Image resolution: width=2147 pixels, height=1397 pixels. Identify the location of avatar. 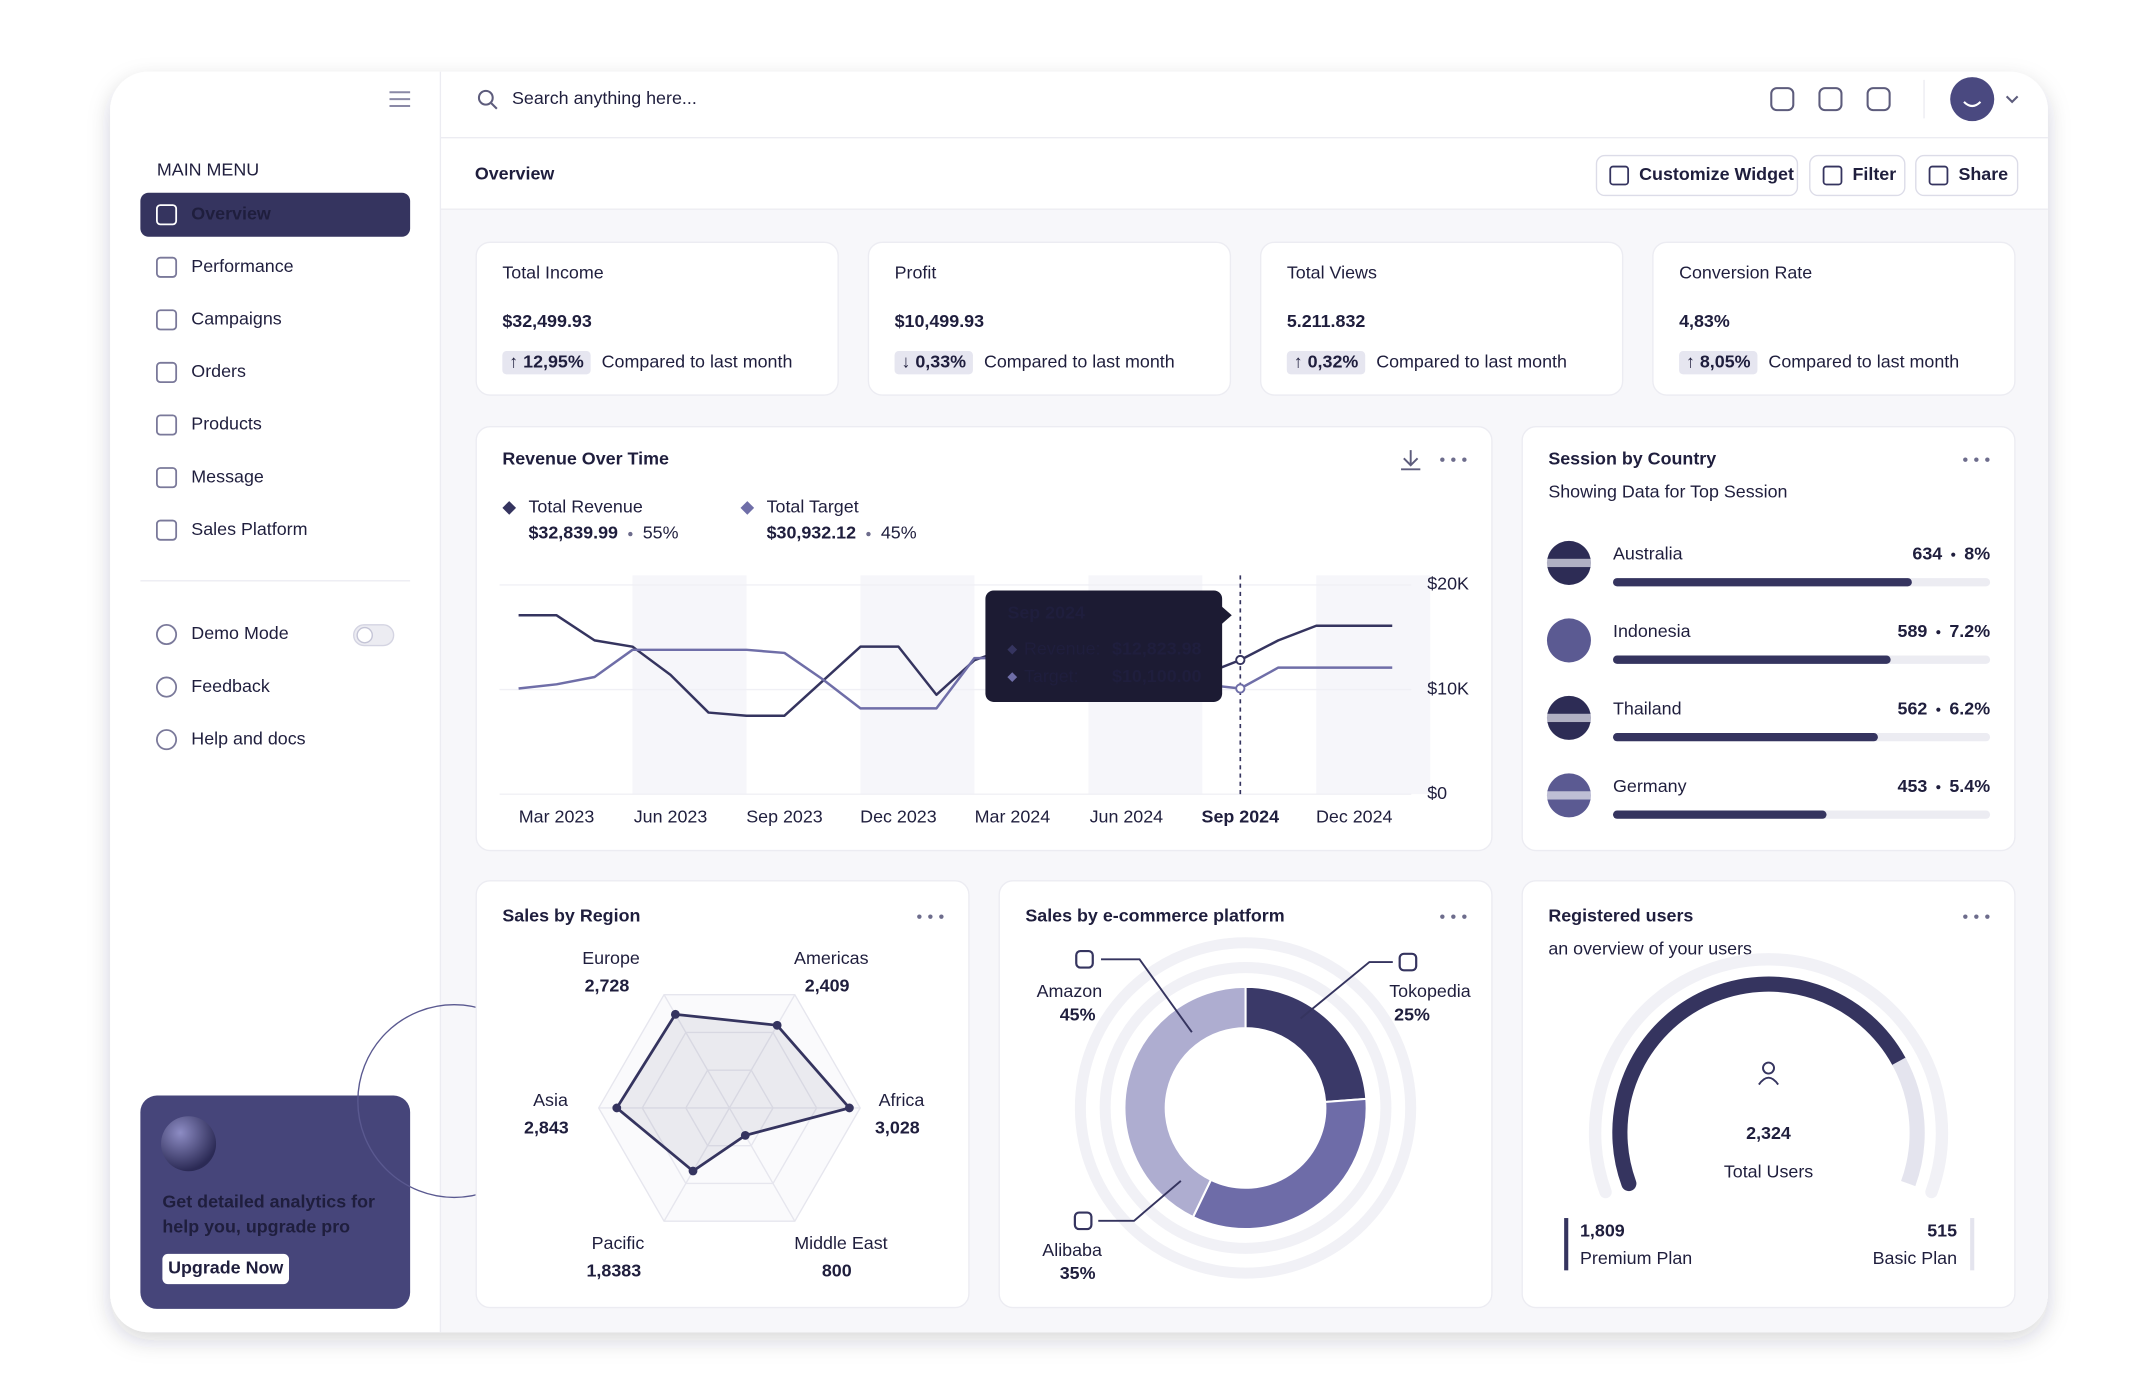
(1972, 99).